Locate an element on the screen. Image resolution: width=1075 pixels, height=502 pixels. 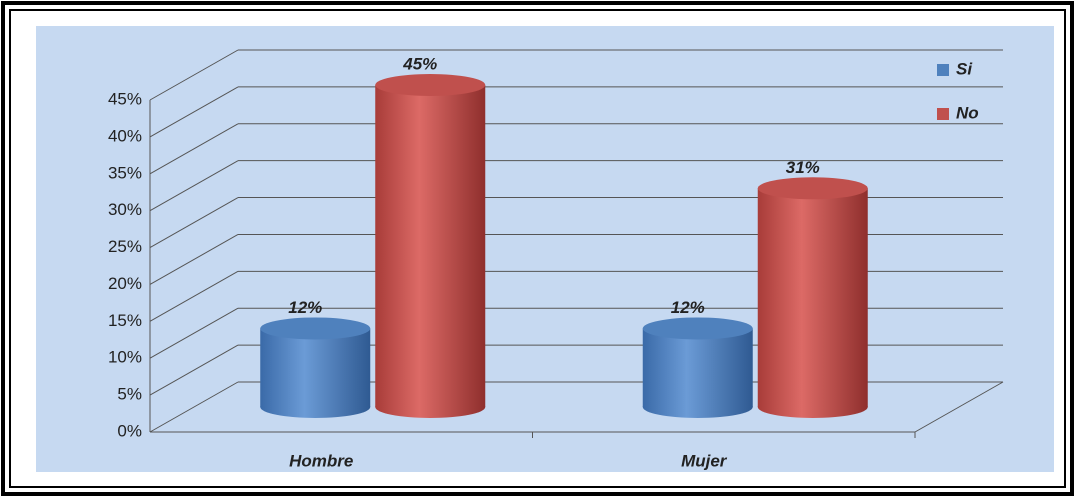
legend-label: No is located at coordinates (967, 112).